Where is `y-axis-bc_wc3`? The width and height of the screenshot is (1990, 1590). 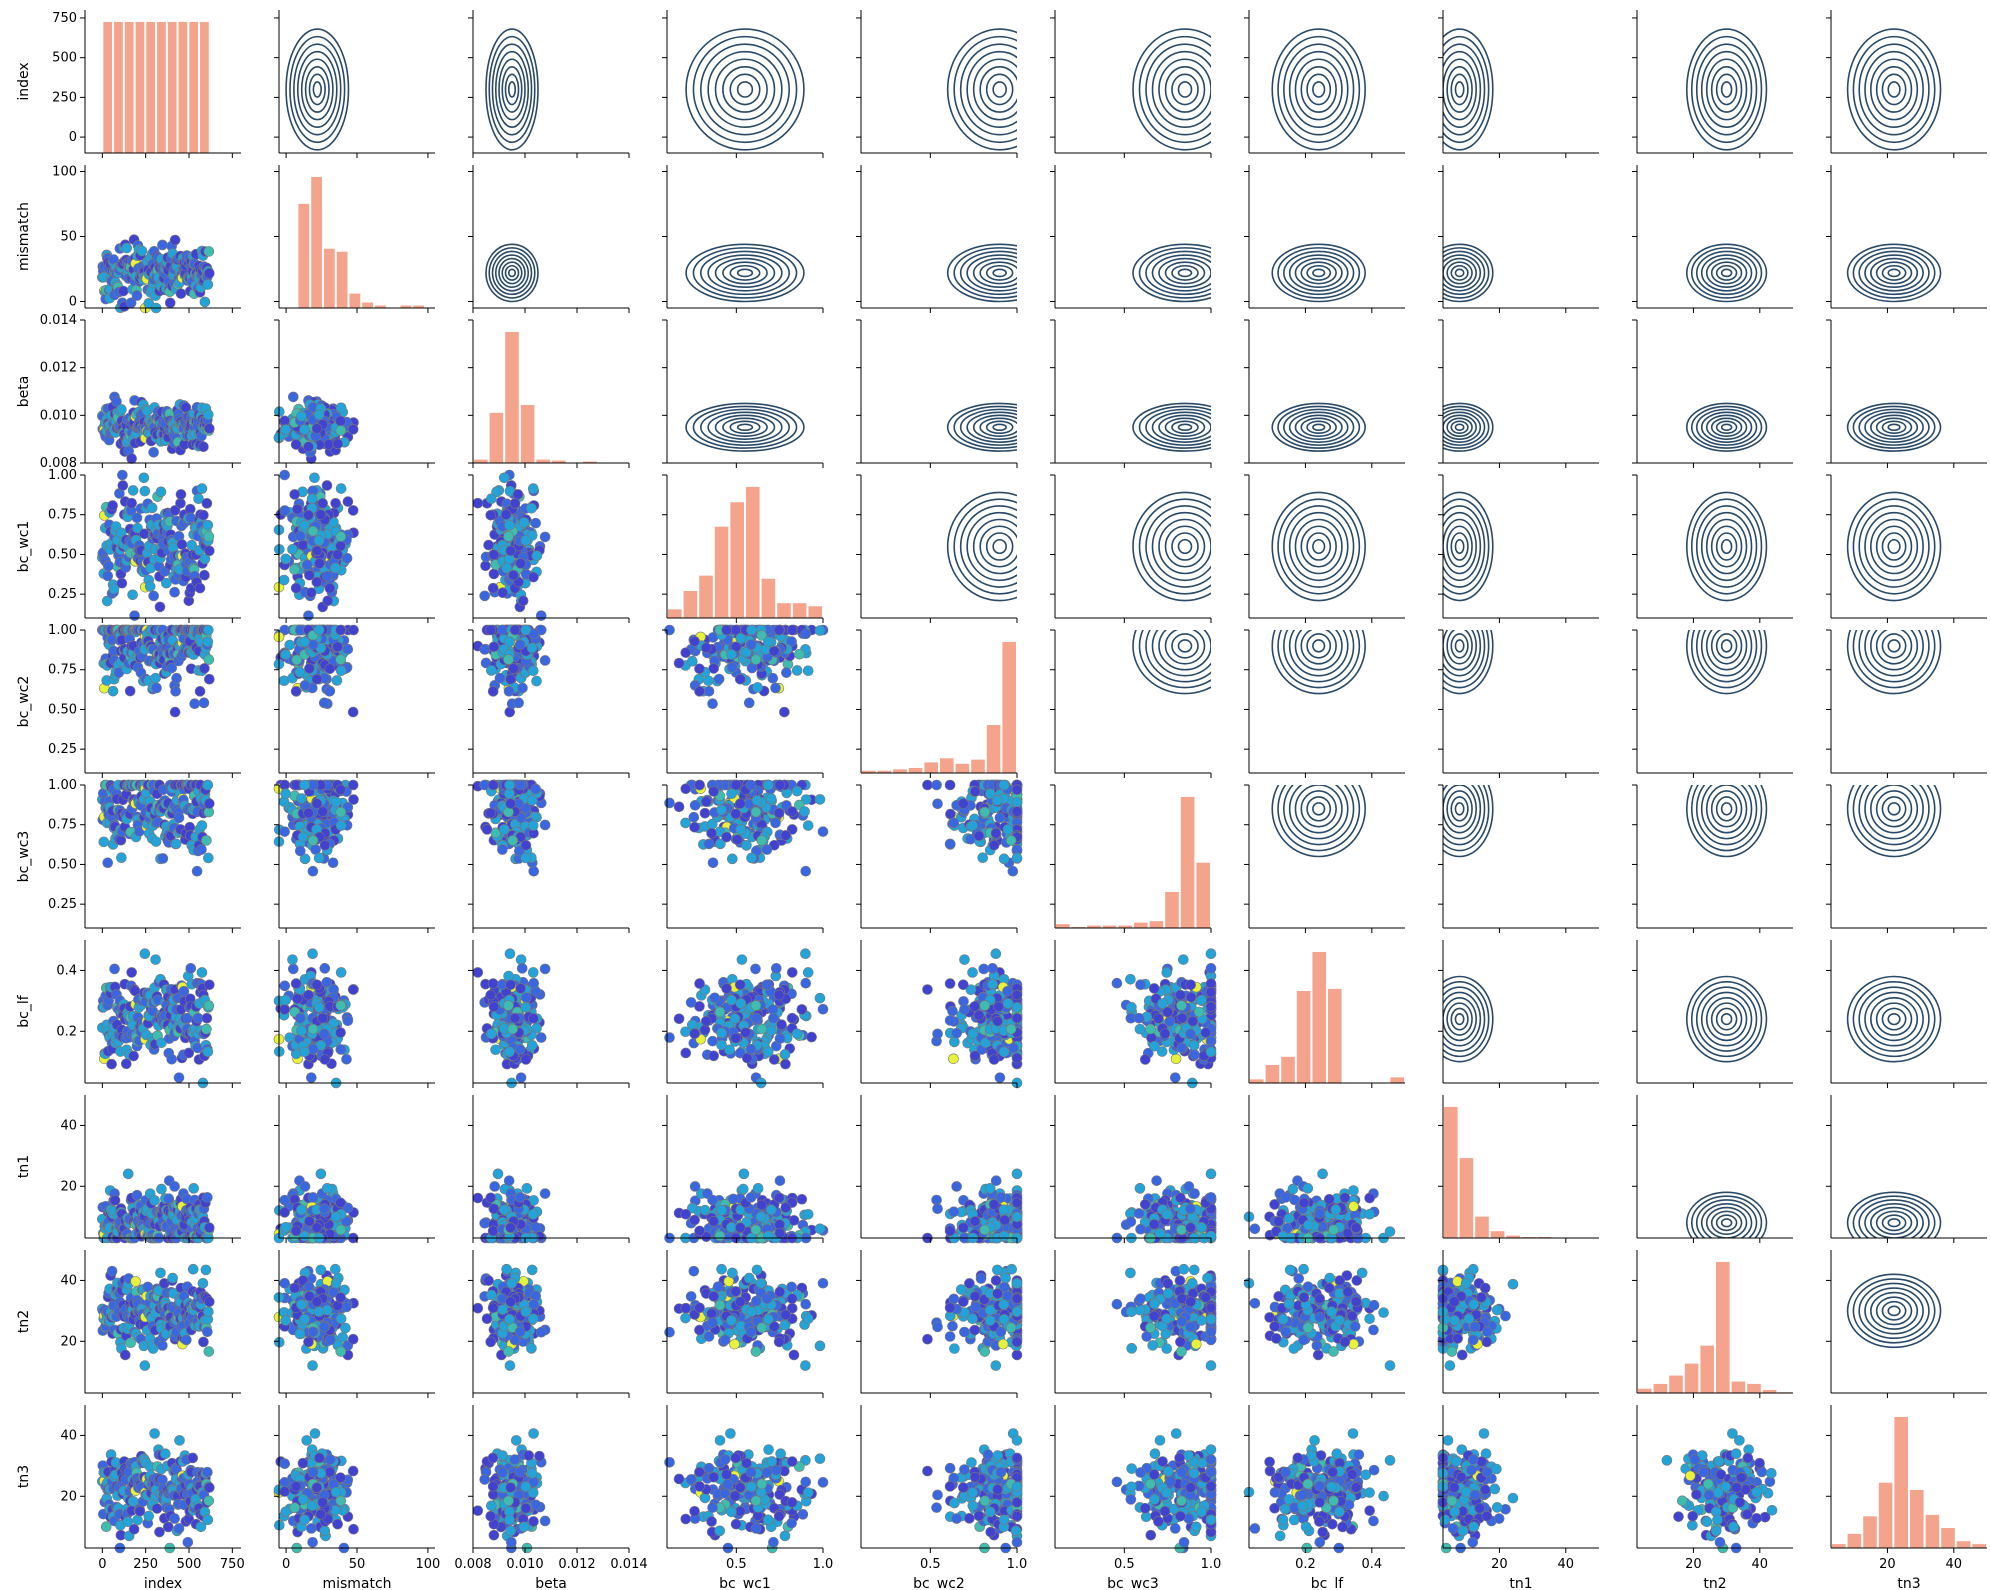
y-axis-bc_wc3 is located at coordinates (1635, 856).